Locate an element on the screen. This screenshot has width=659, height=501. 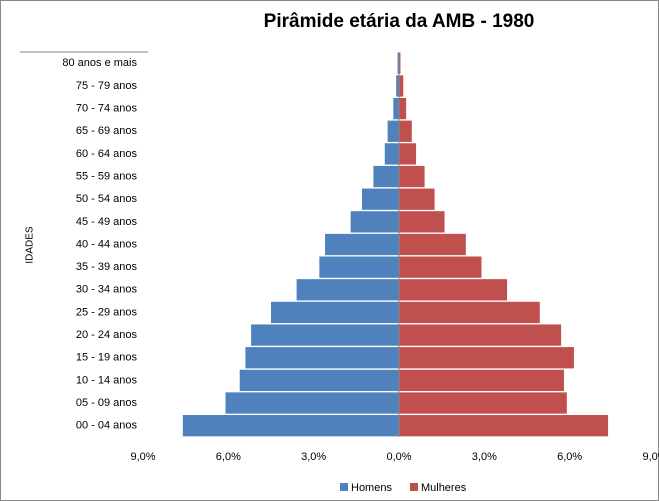
y-tick-label: 10 - 14 anos is located at coordinates (107, 380).